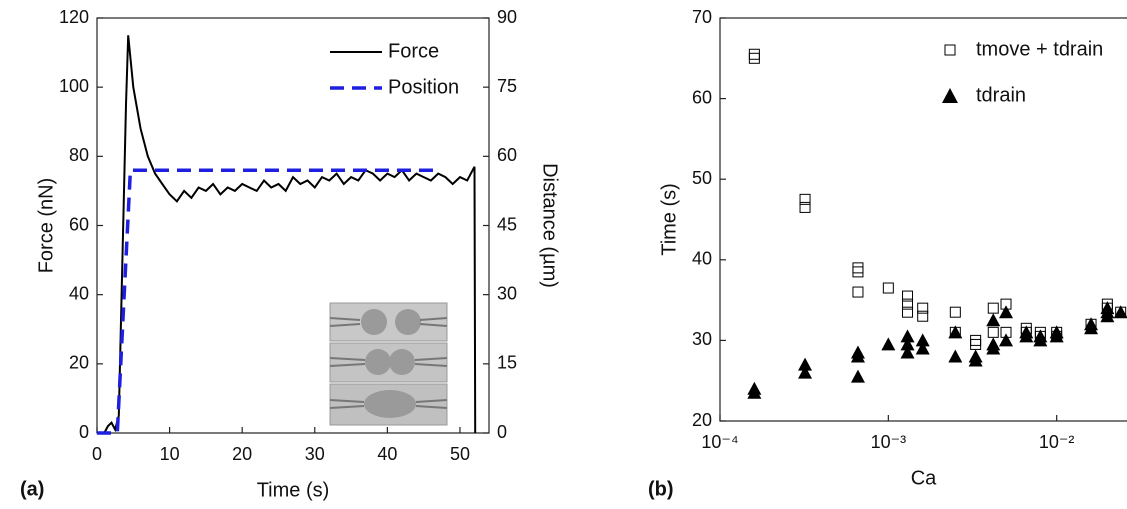  I want to click on y-tick-label: 80, so click(79, 155).